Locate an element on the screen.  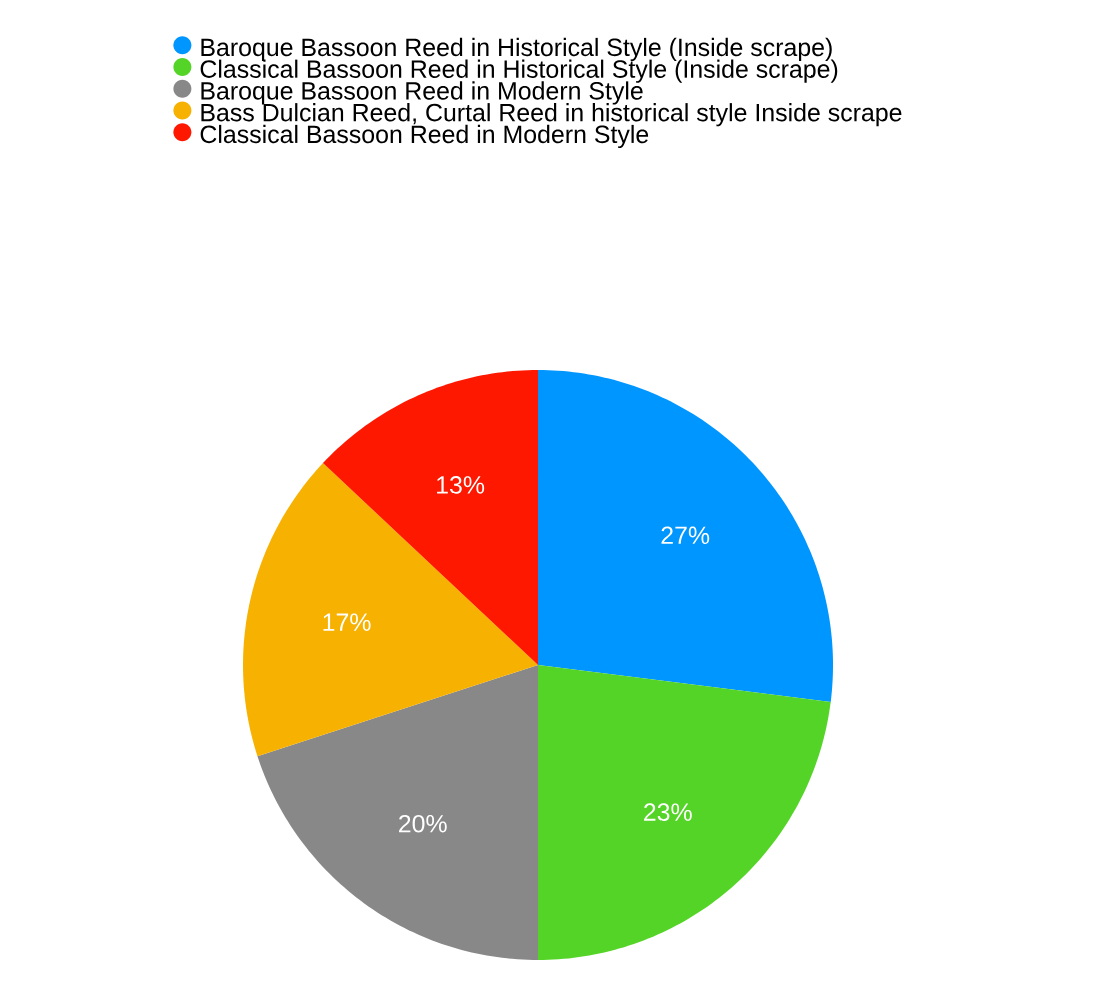
data-label: 20% is located at coordinates (423, 823).